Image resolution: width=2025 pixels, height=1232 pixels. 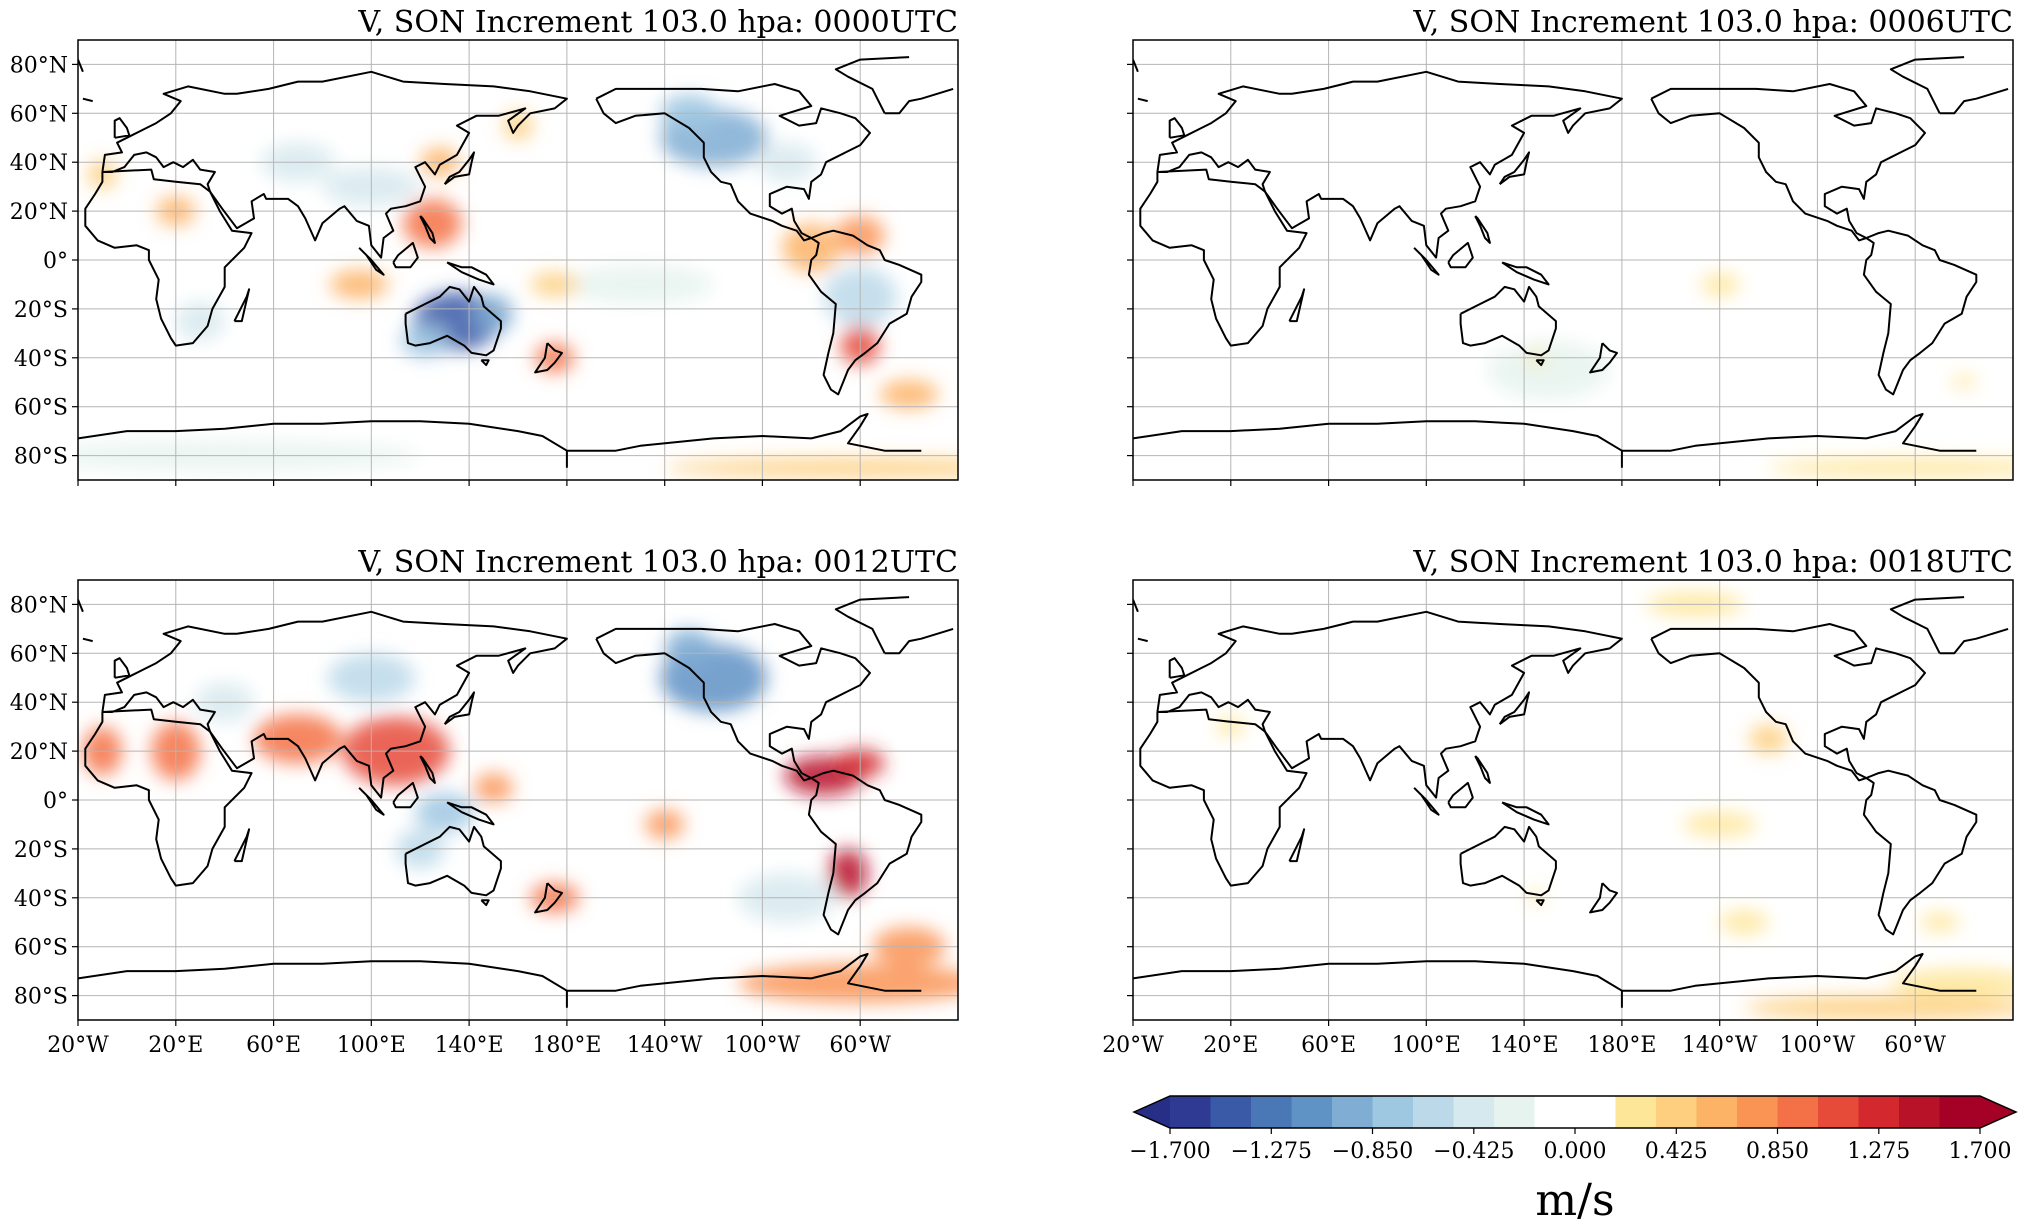 I want to click on lon-tick-label: 100°W, so click(x=1818, y=1045).